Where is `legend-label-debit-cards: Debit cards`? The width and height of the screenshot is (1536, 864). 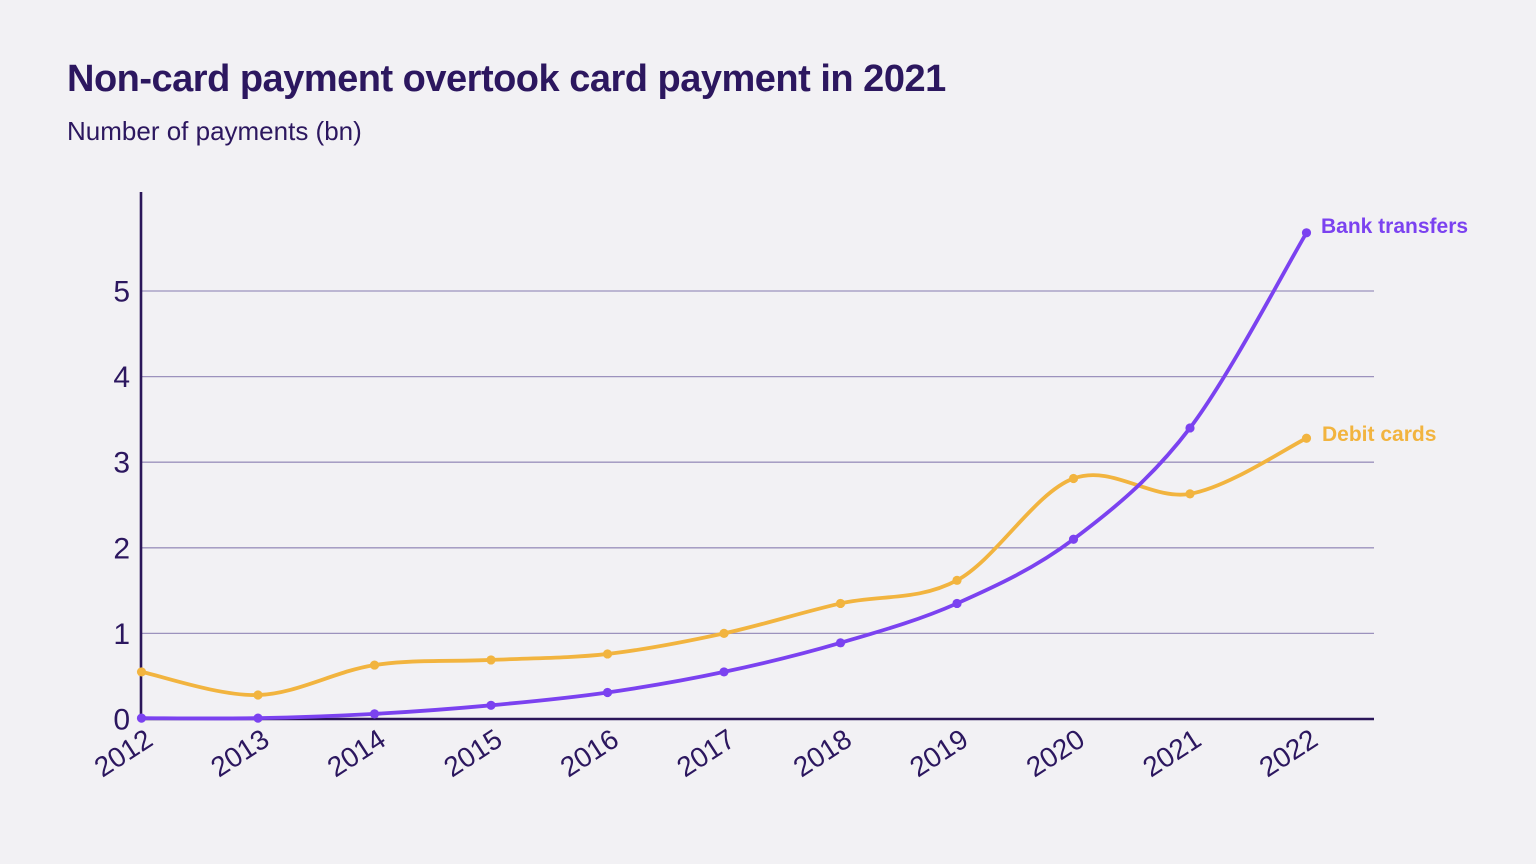 legend-label-debit-cards: Debit cards is located at coordinates (1379, 434).